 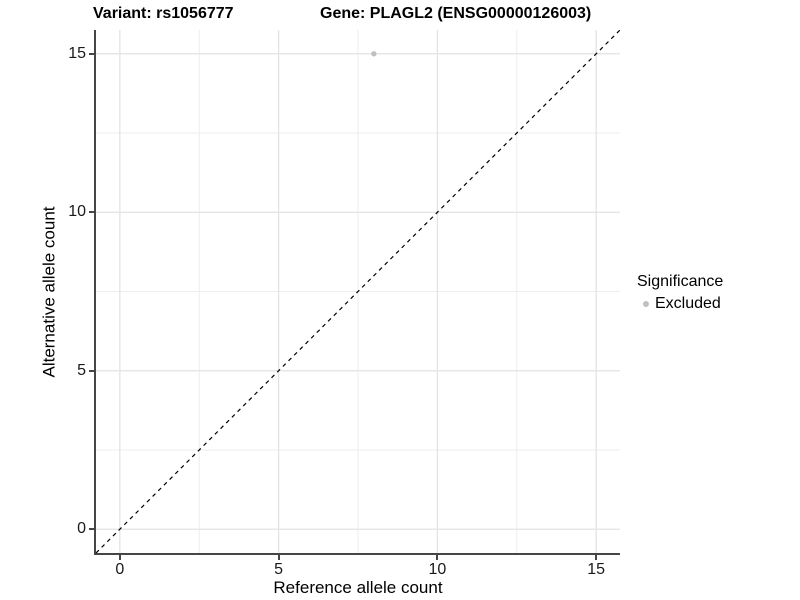 What do you see at coordinates (437, 569) in the screenshot?
I see `x-tick-label: 10` at bounding box center [437, 569].